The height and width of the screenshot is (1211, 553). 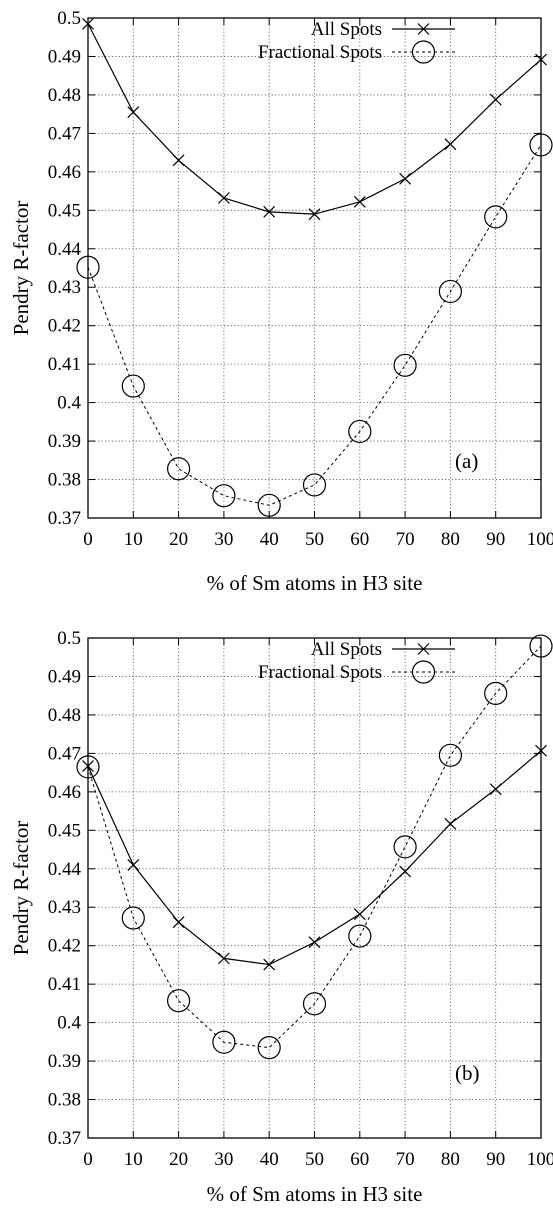 I want to click on y-tick-label: 0.39, so click(x=64, y=1061).